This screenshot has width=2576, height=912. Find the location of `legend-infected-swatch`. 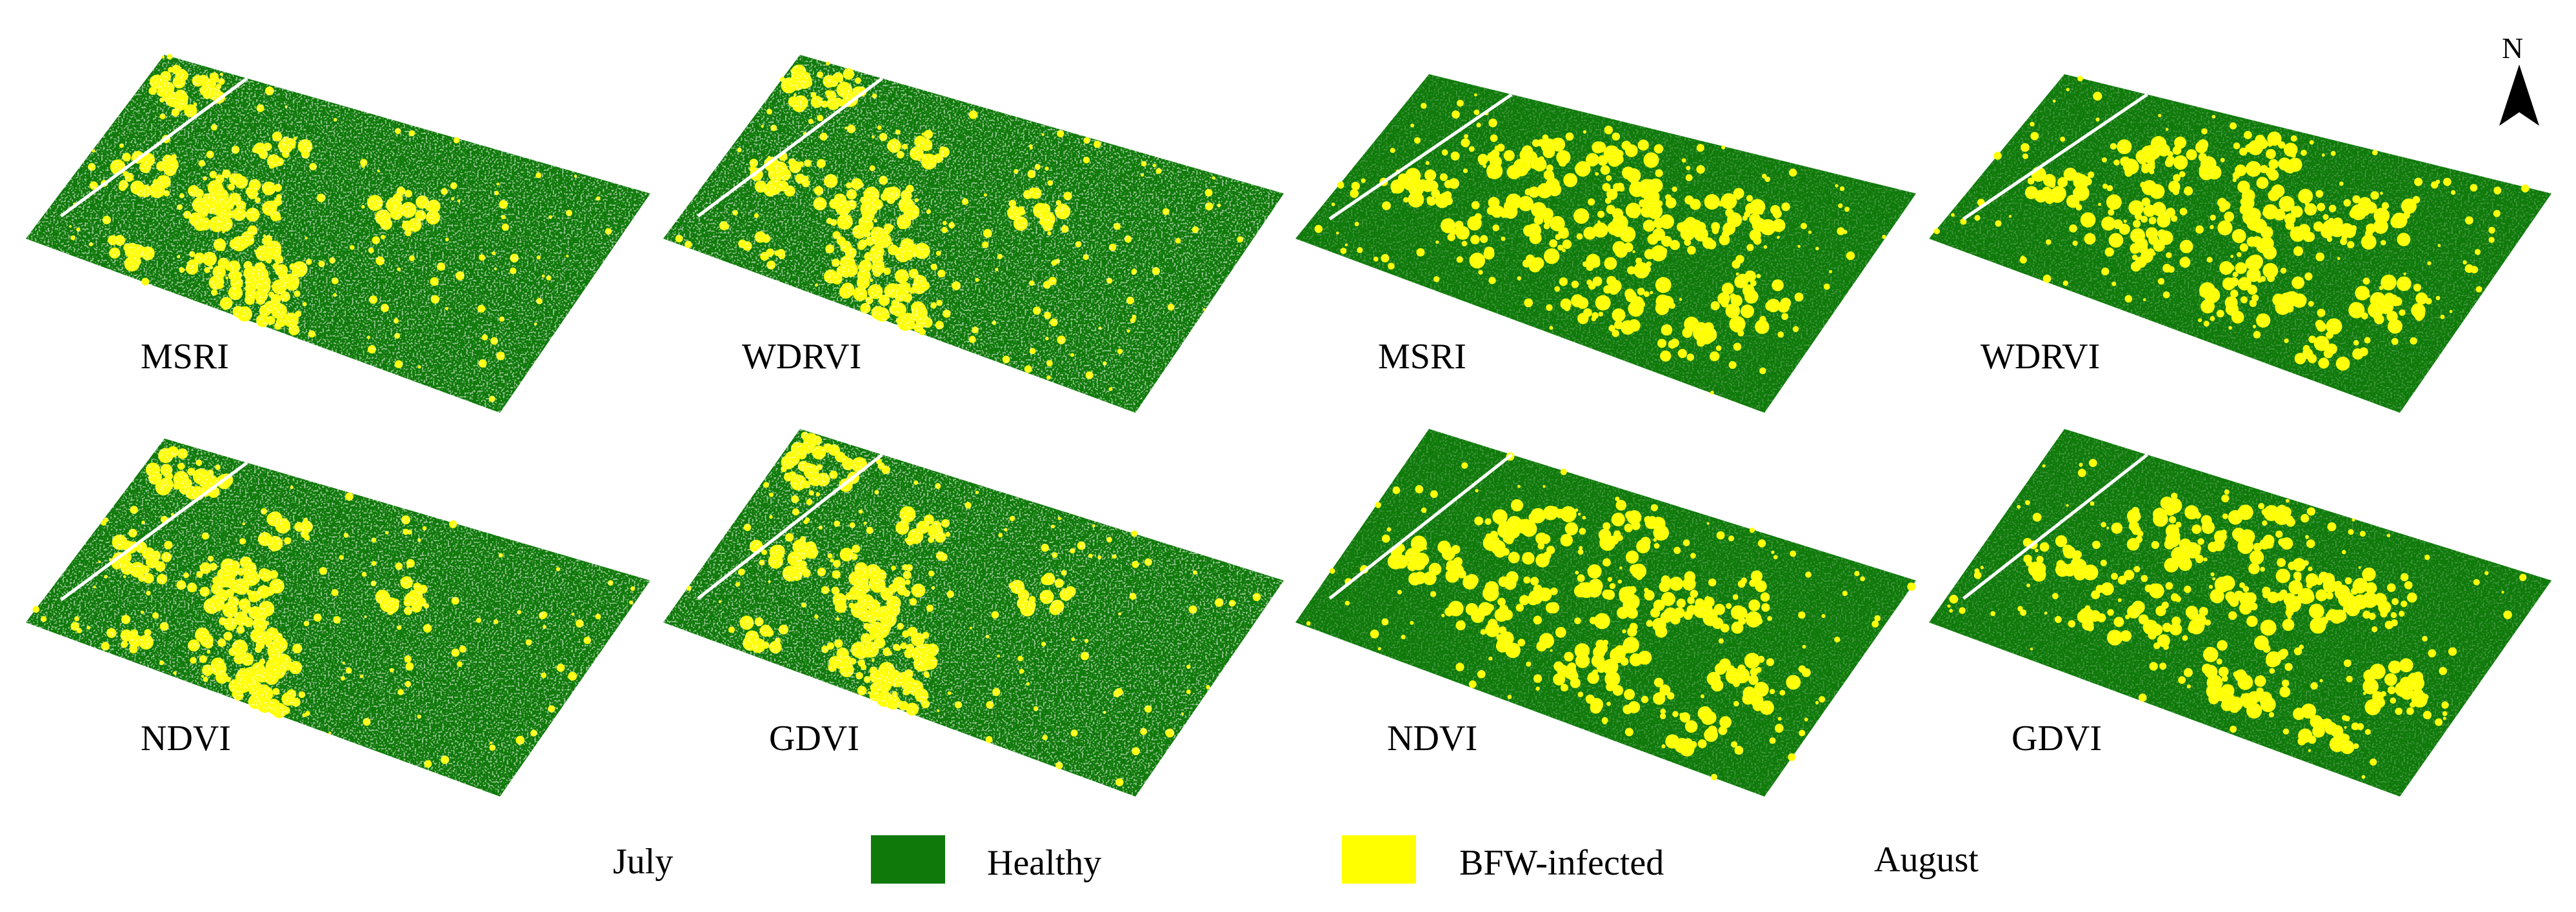

legend-infected-swatch is located at coordinates (1379, 859).